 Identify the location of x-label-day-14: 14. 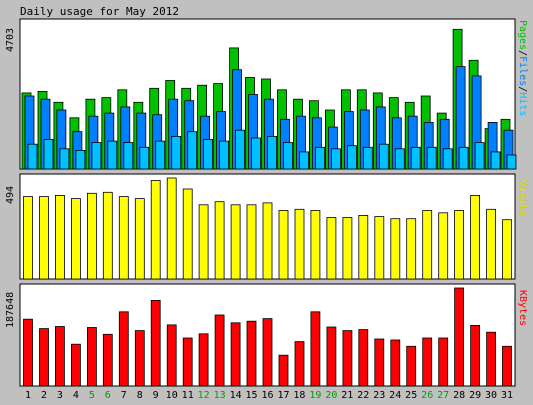
(236, 395).